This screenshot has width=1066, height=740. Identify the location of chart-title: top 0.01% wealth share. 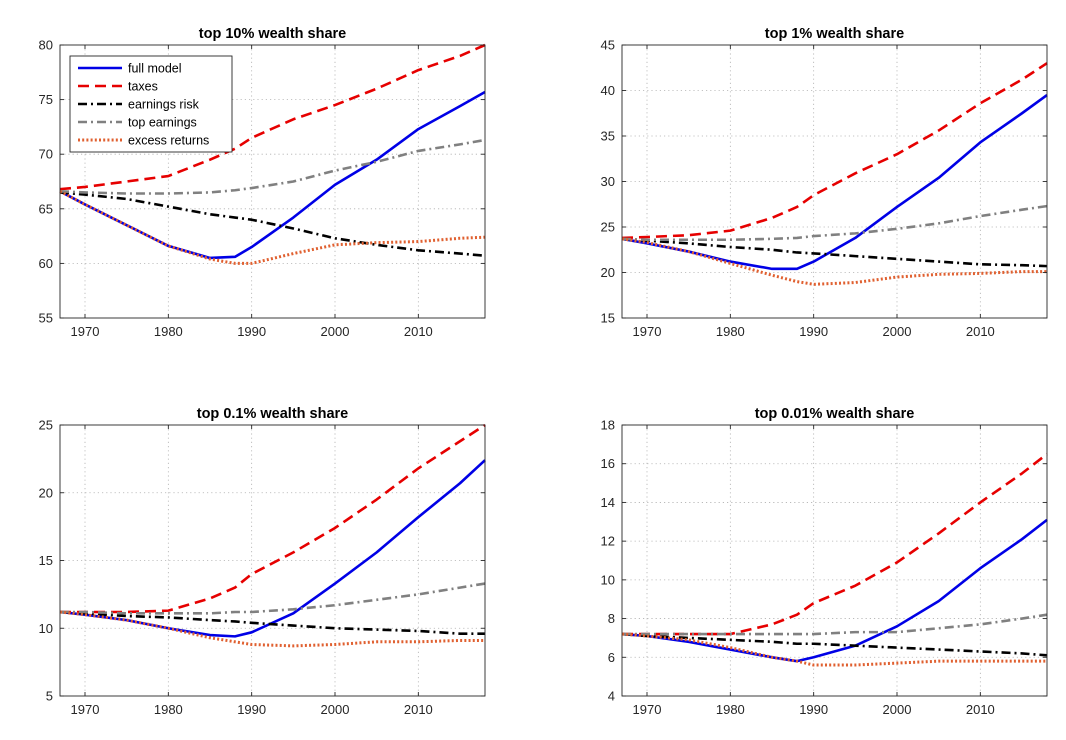
(835, 414).